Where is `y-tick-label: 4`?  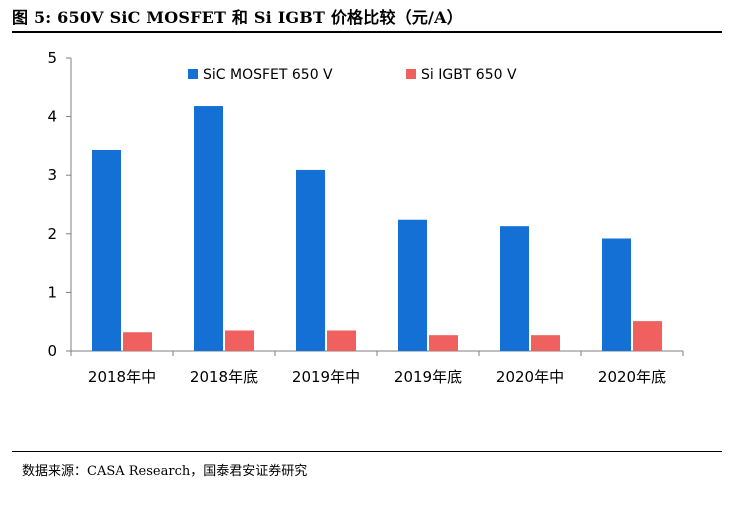 y-tick-label: 4 is located at coordinates (52, 117).